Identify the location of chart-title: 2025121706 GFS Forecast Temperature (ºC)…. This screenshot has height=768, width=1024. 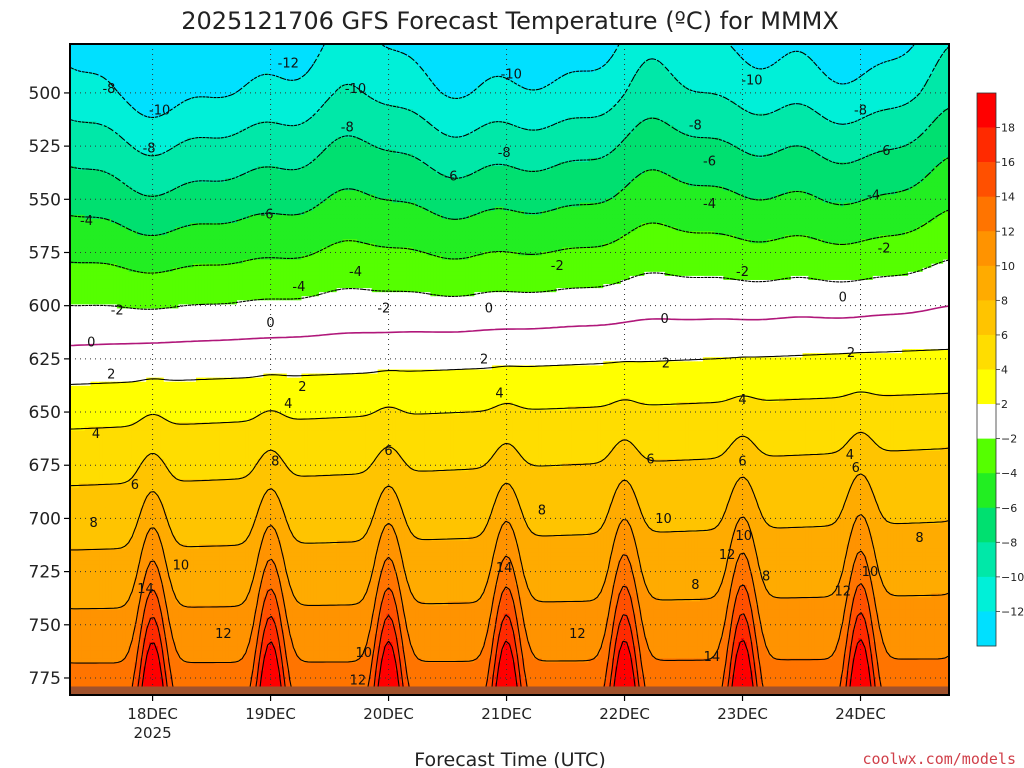
(510, 21).